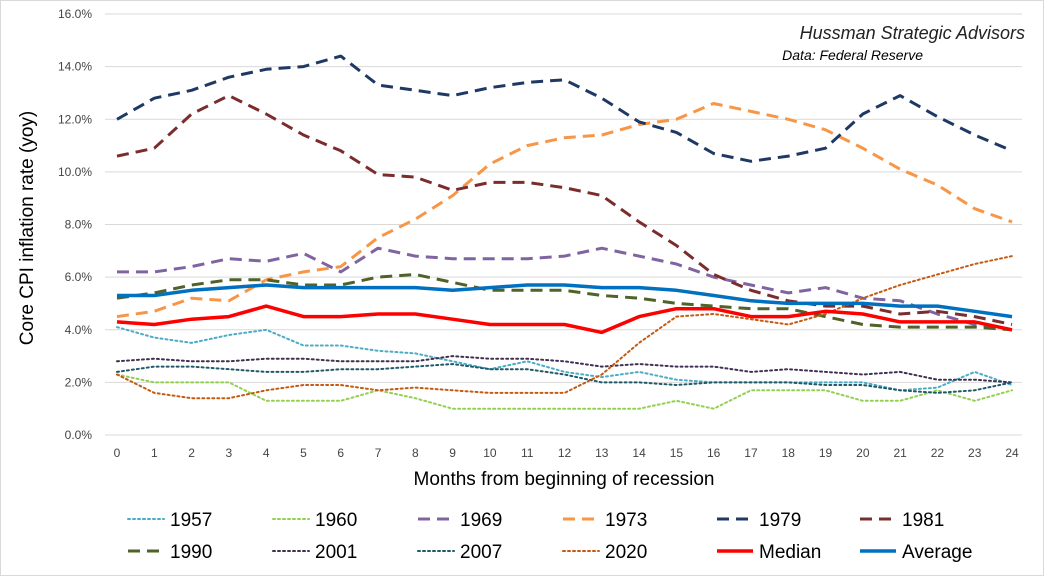 The image size is (1045, 577). I want to click on x-tick-label: 9, so click(452, 453).